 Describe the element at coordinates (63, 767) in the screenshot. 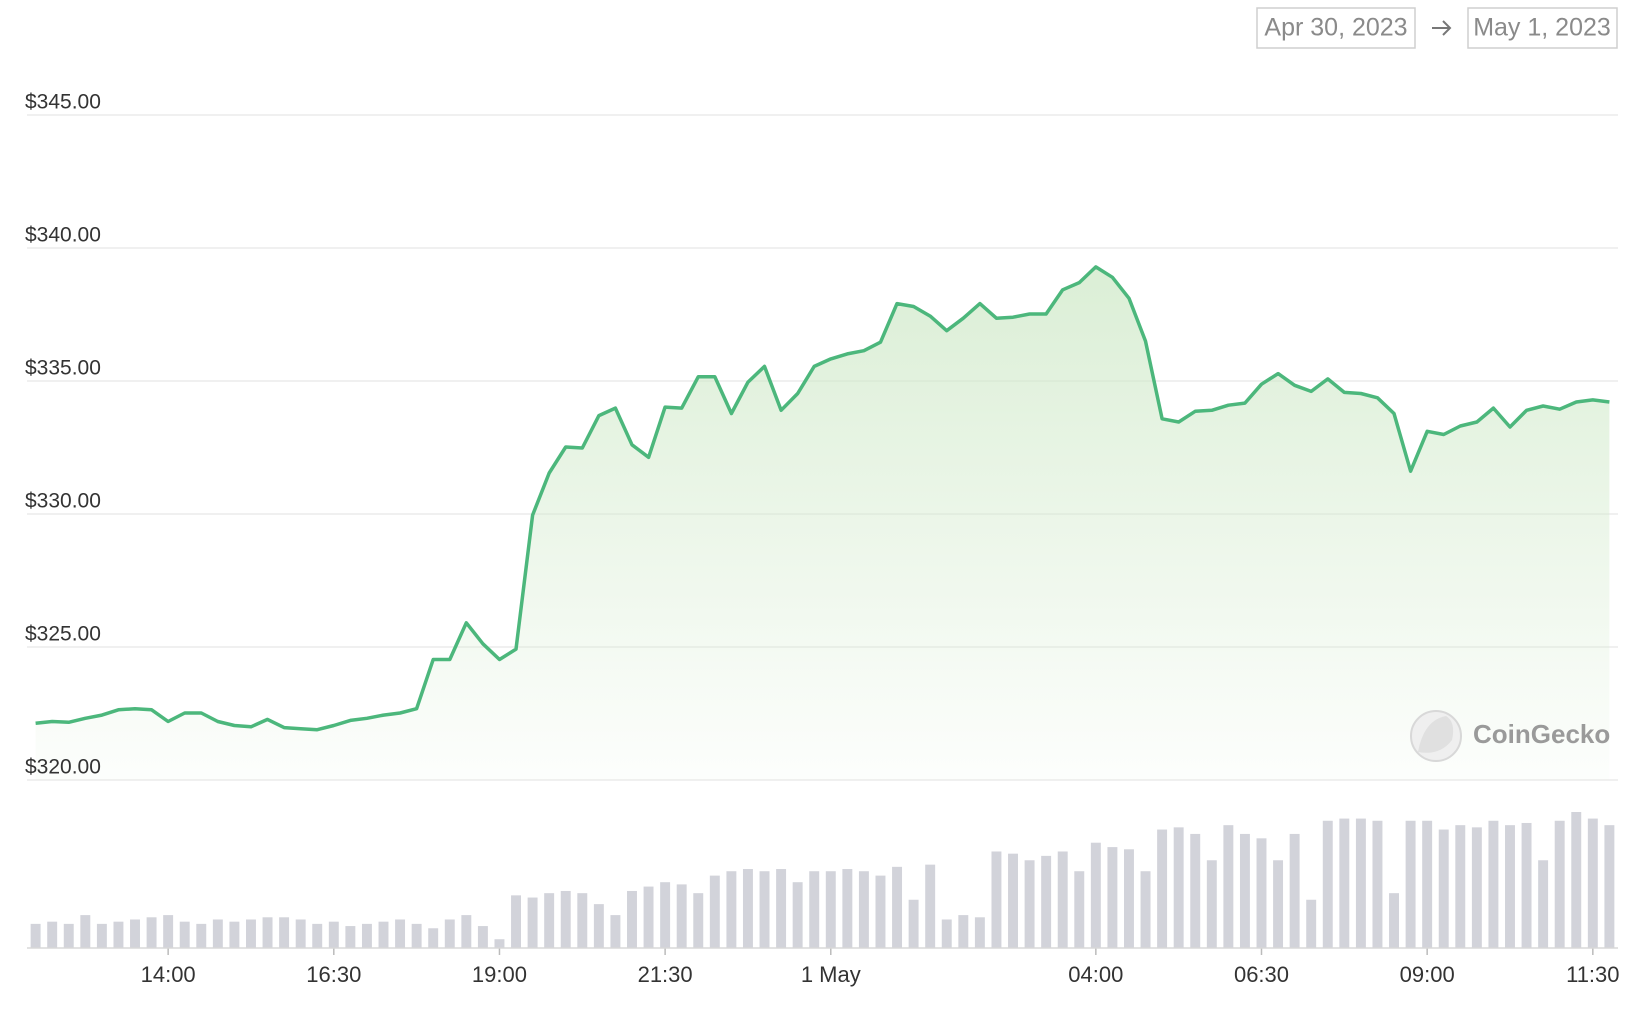

I see `y-tick-label: $320.00` at that location.